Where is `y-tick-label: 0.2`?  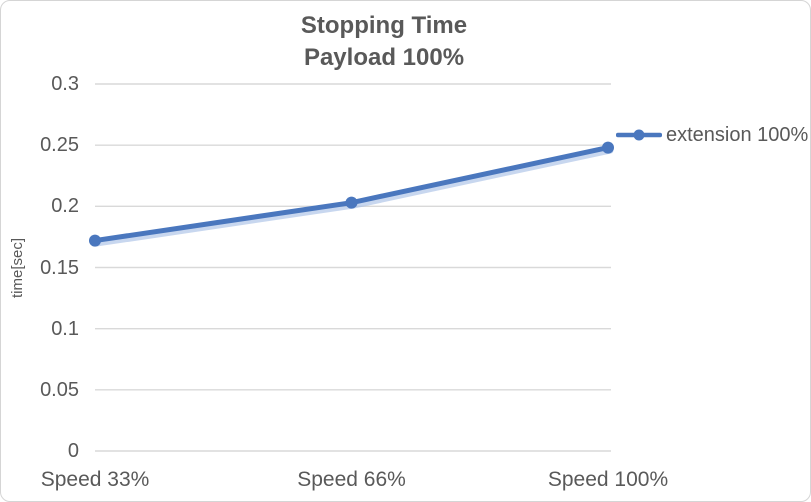 y-tick-label: 0.2 is located at coordinates (65, 206).